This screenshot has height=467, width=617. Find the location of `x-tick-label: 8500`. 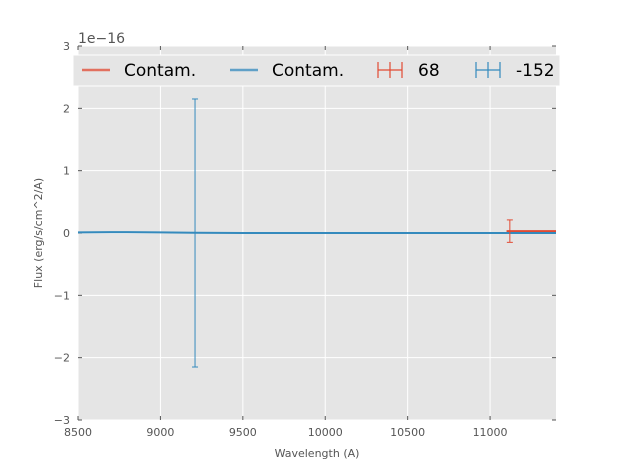

x-tick-label: 8500 is located at coordinates (78, 432).